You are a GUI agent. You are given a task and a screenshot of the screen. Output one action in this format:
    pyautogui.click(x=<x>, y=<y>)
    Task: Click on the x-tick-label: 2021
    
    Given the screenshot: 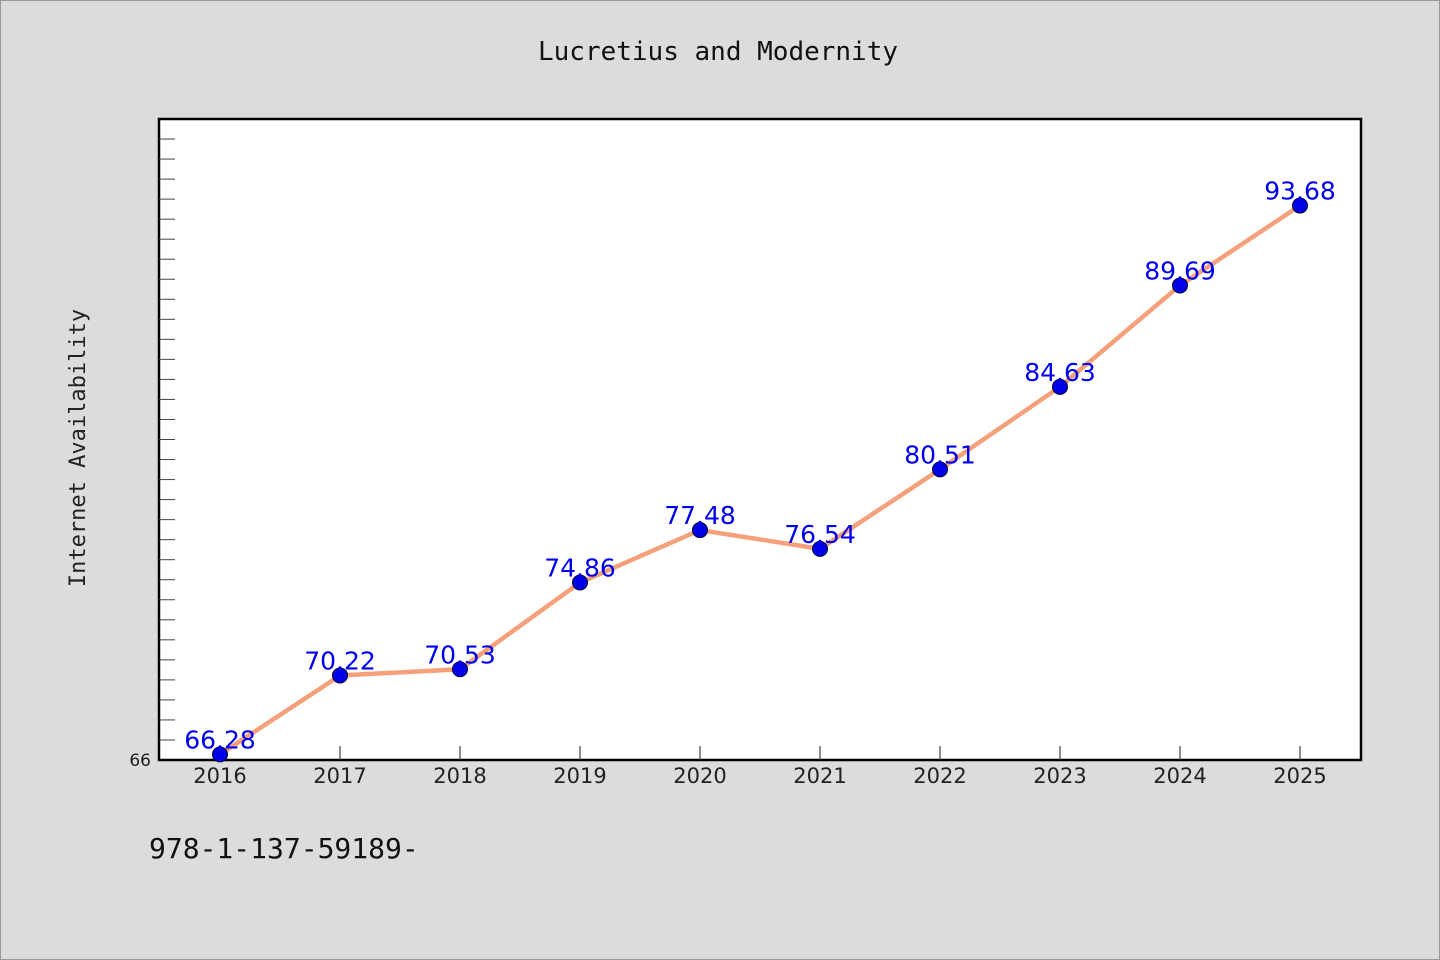 What is the action you would take?
    pyautogui.click(x=819, y=776)
    